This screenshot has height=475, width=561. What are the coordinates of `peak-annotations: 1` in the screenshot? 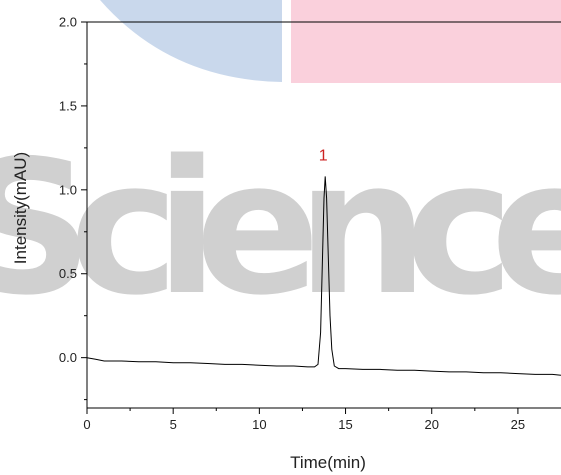 It's located at (323, 155).